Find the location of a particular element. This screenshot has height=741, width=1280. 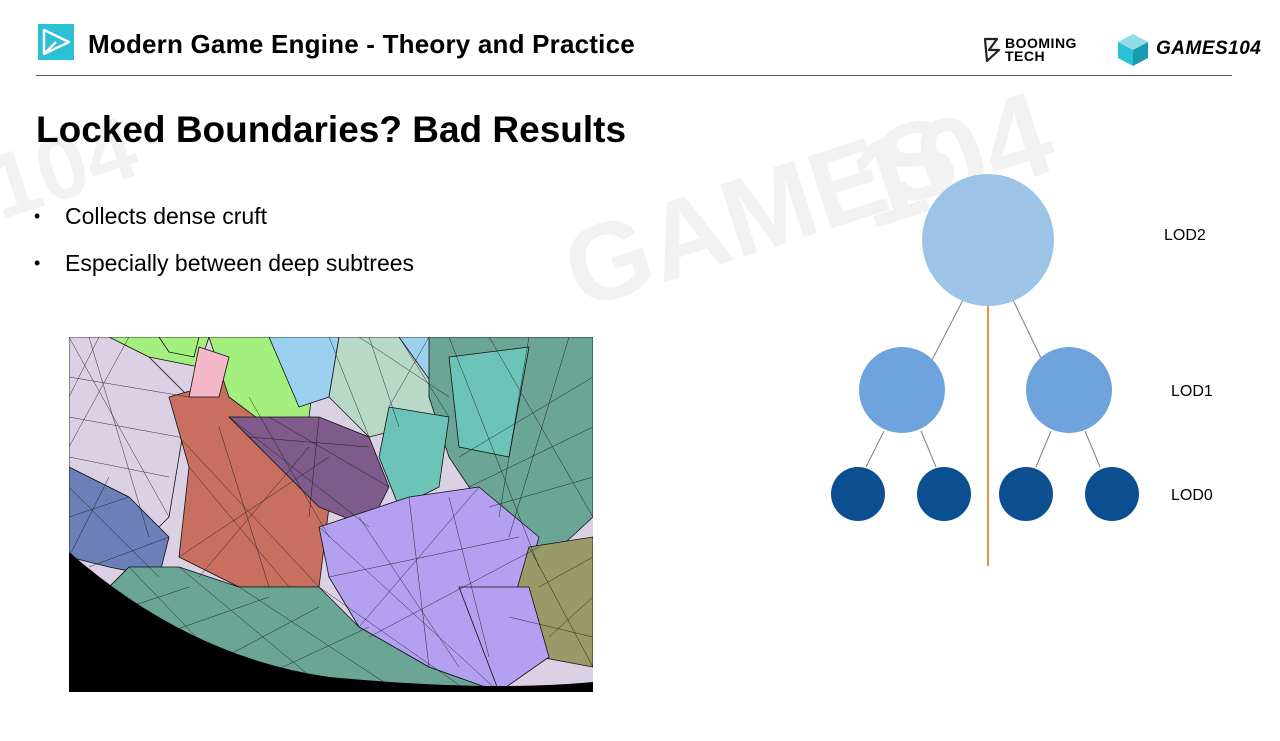

booming-tech-logo-text: BOOMING TECH is located at coordinates (1041, 49).